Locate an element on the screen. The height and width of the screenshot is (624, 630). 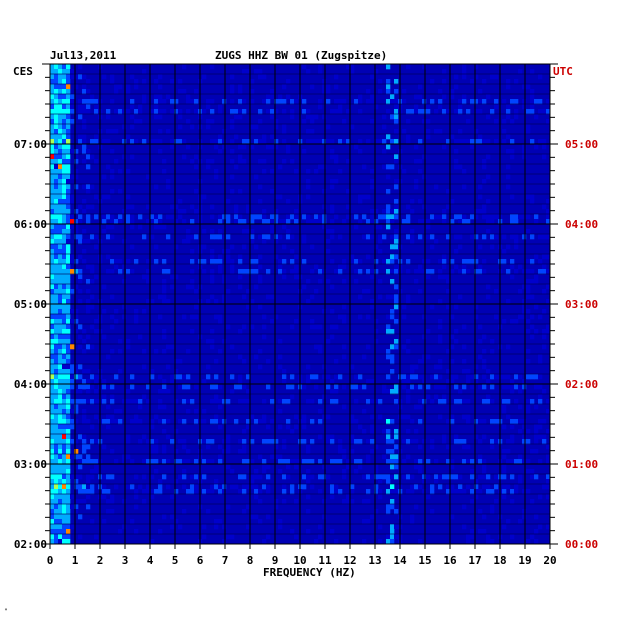
x-tick-label: 14 is located at coordinates (400, 560).